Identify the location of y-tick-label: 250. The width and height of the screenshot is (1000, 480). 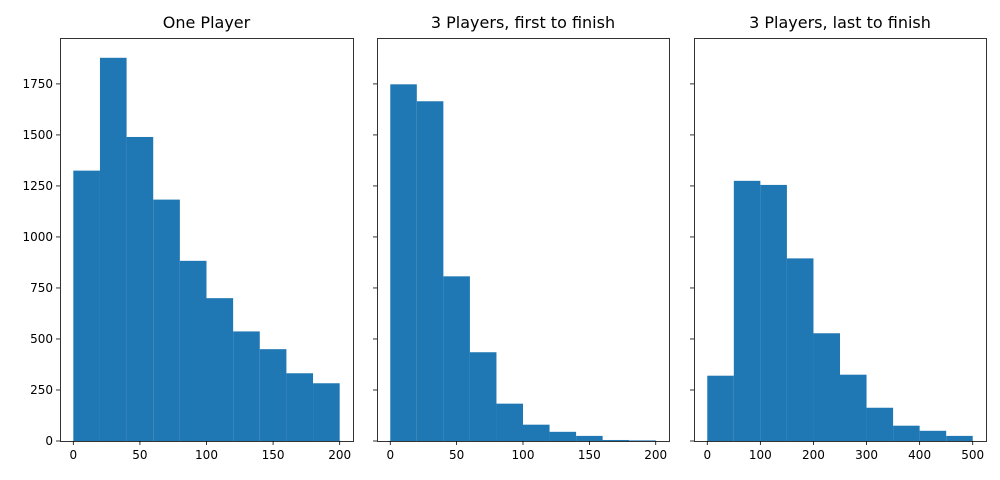
(41, 390).